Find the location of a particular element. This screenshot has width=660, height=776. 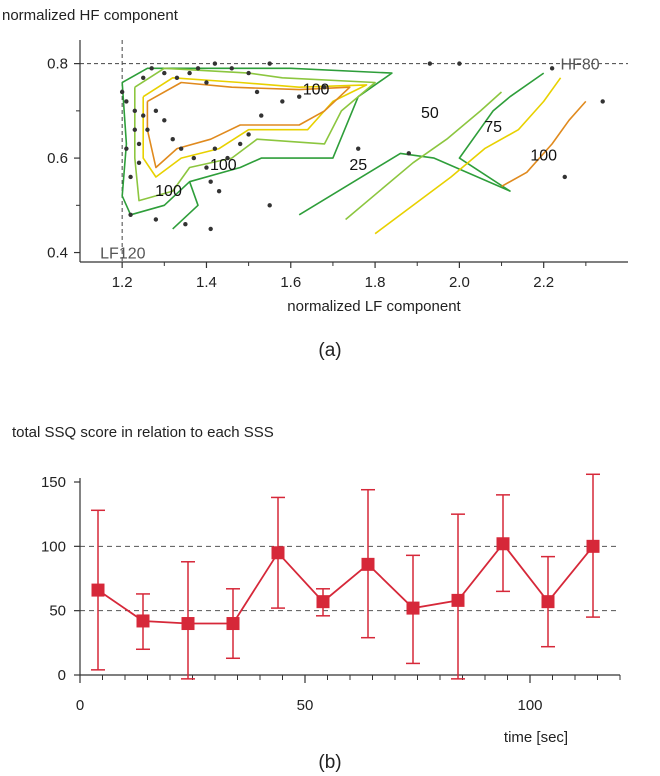

hf80-label: HF80 is located at coordinates (580, 65).